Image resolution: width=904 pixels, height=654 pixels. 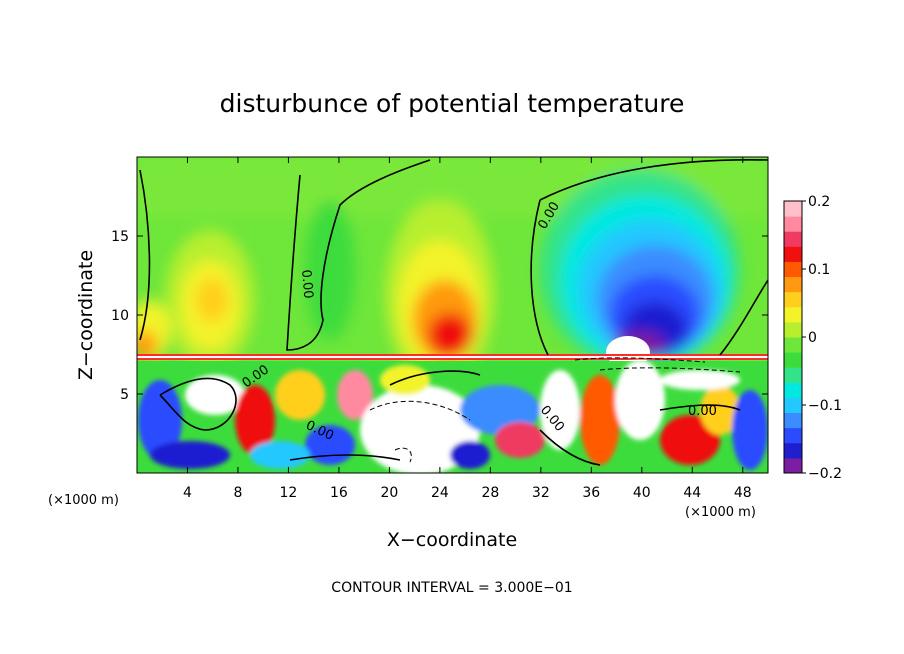 I want to click on x-tick-label: 40, so click(x=642, y=493).